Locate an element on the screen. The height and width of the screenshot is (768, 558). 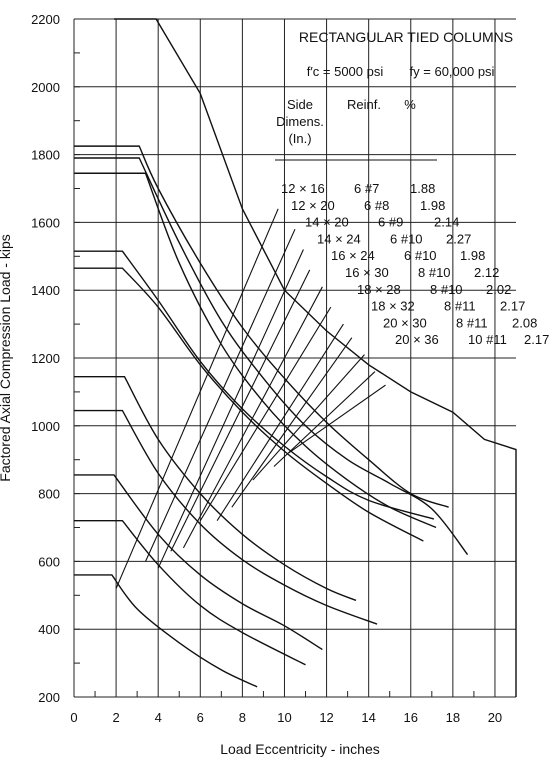
x-tick-label: 2 is located at coordinates (115, 717).